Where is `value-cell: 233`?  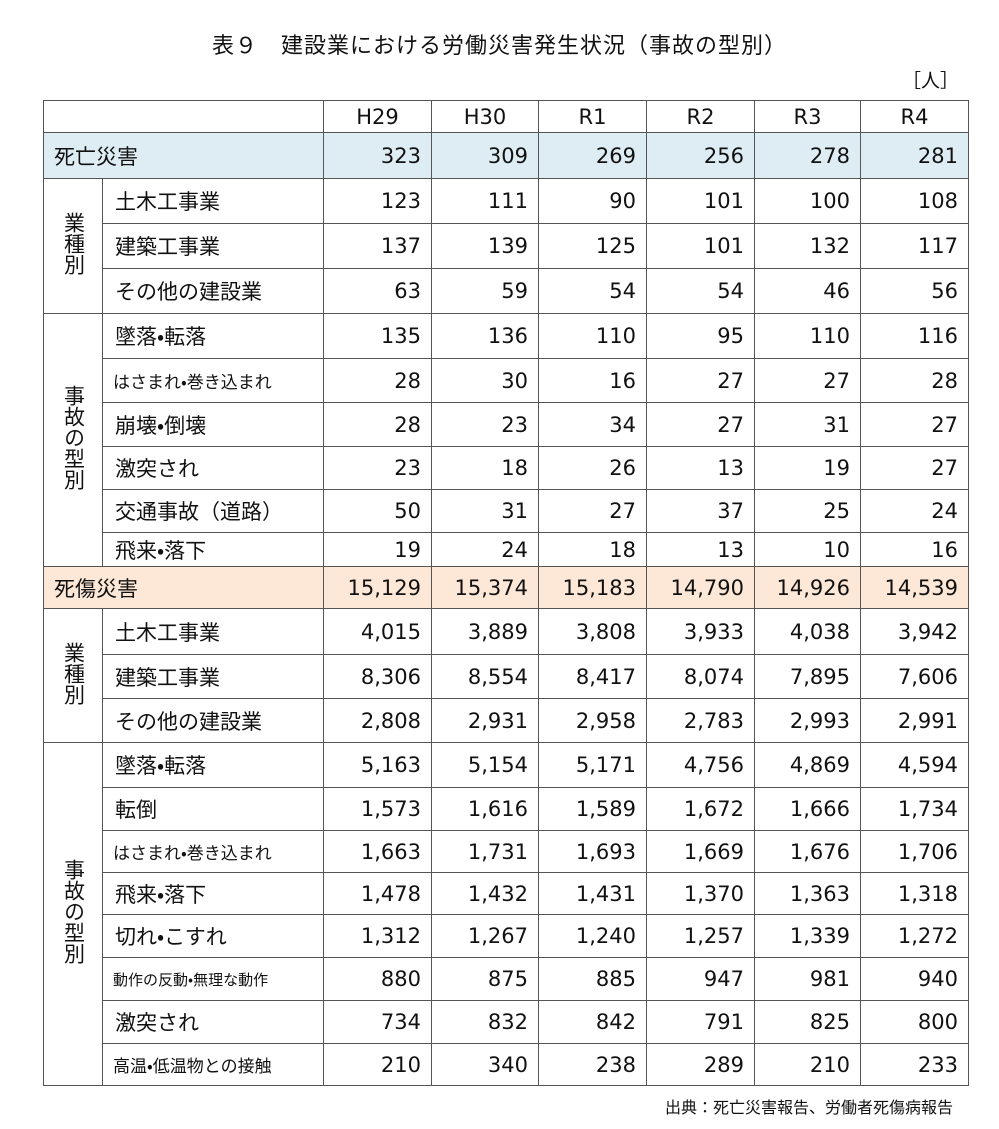
value-cell: 233 is located at coordinates (914, 1064).